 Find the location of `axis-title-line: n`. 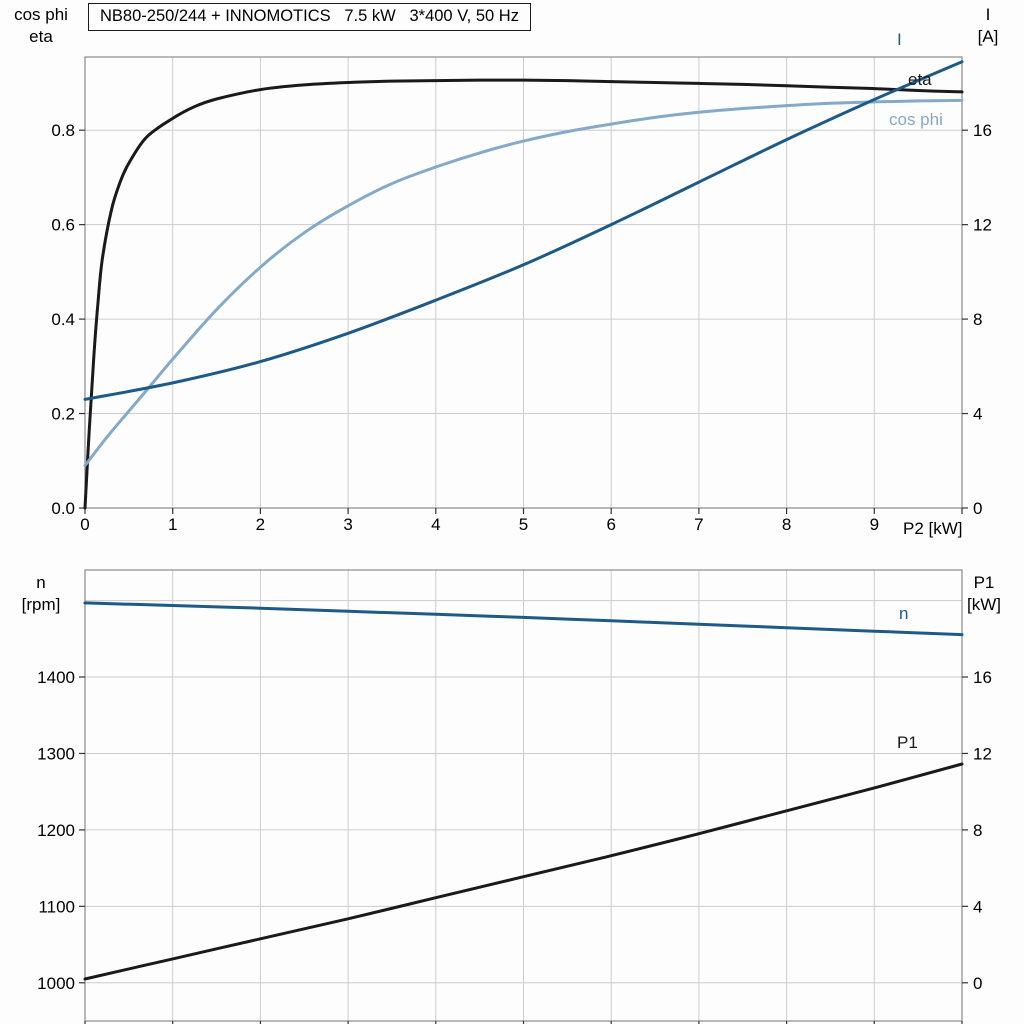

axis-title-line: n is located at coordinates (41, 582).